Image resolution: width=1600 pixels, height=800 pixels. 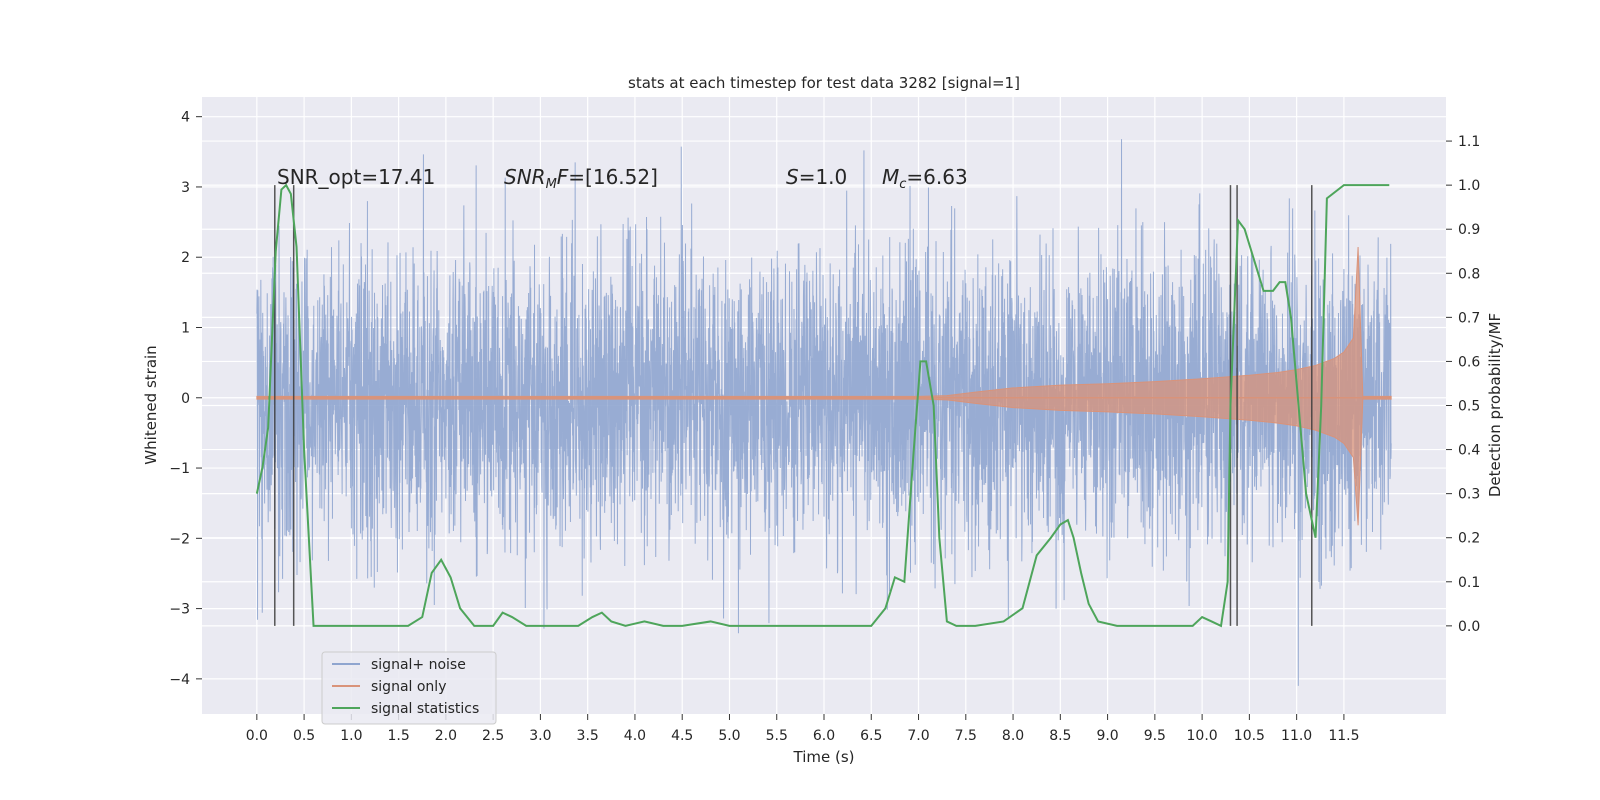 What do you see at coordinates (902, 184) in the screenshot?
I see `annotation-mc-subscript: c` at bounding box center [902, 184].